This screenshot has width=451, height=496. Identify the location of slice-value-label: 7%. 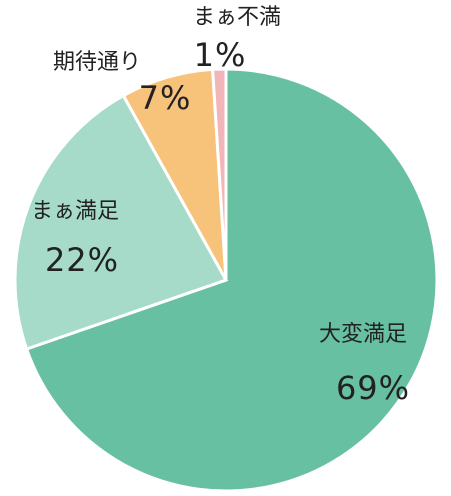
(165, 98).